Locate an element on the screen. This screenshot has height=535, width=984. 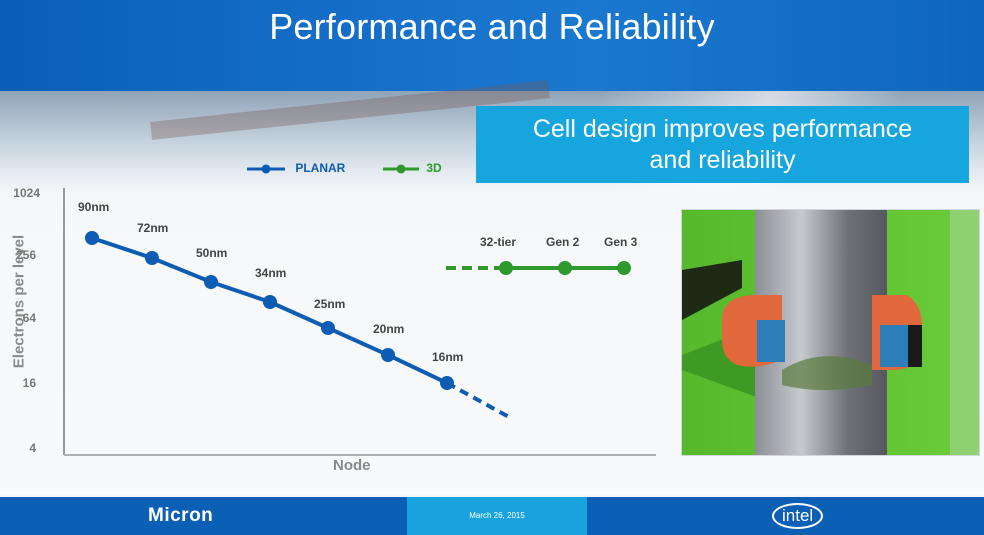
y-tick: 64 is located at coordinates (29, 318).